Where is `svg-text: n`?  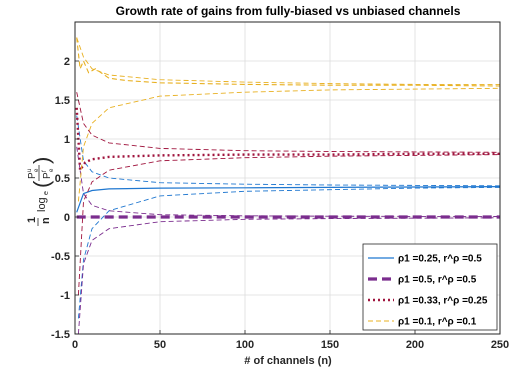 svg-text: n is located at coordinates (46, 220).